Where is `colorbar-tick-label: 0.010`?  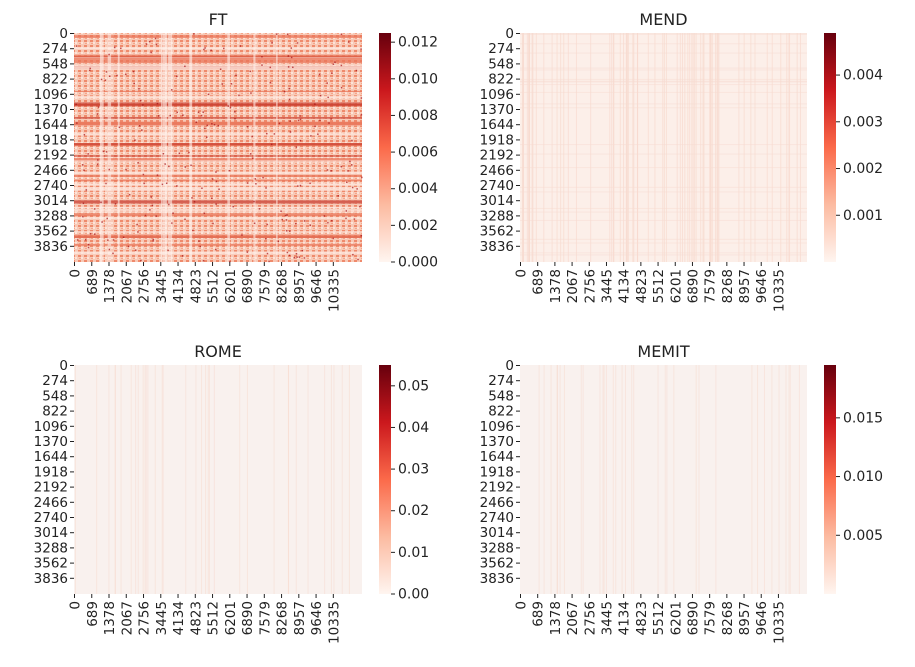
colorbar-tick-label: 0.010 is located at coordinates (418, 79).